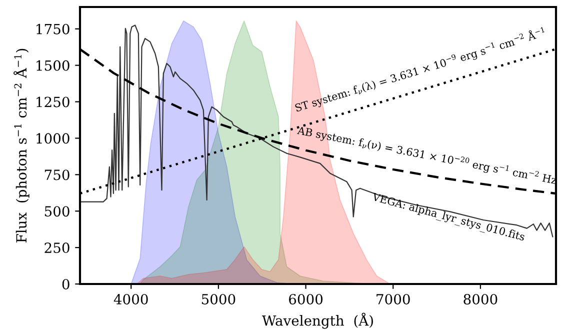 Image resolution: width=566 pixels, height=330 pixels. I want to click on y-axis-title: Flux (photon s$^{−1}$ cm$^{−2}$ Å$^{−1}$), so click(22, 145).